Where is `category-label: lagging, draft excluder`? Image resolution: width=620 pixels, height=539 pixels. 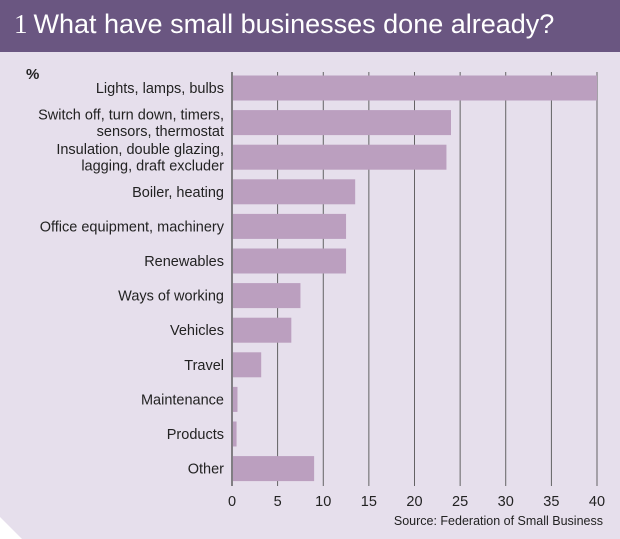
category-label: lagging, draft excluder is located at coordinates (152, 166).